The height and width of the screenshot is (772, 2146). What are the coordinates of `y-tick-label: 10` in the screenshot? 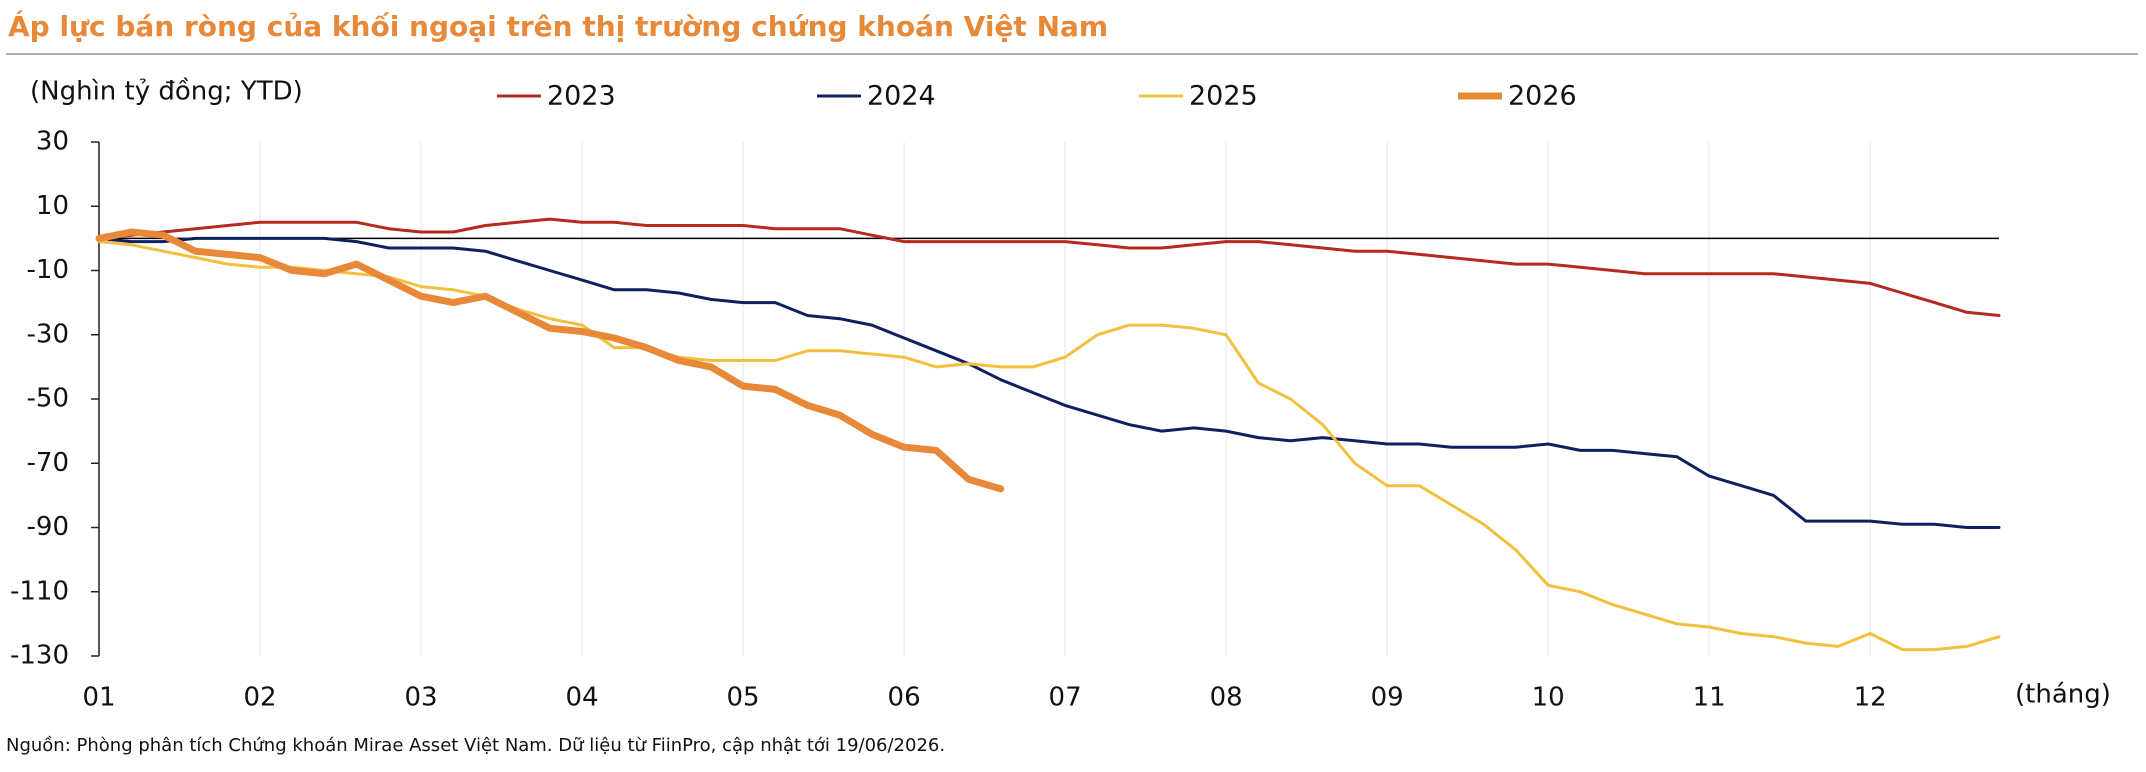 It's located at (52, 206).